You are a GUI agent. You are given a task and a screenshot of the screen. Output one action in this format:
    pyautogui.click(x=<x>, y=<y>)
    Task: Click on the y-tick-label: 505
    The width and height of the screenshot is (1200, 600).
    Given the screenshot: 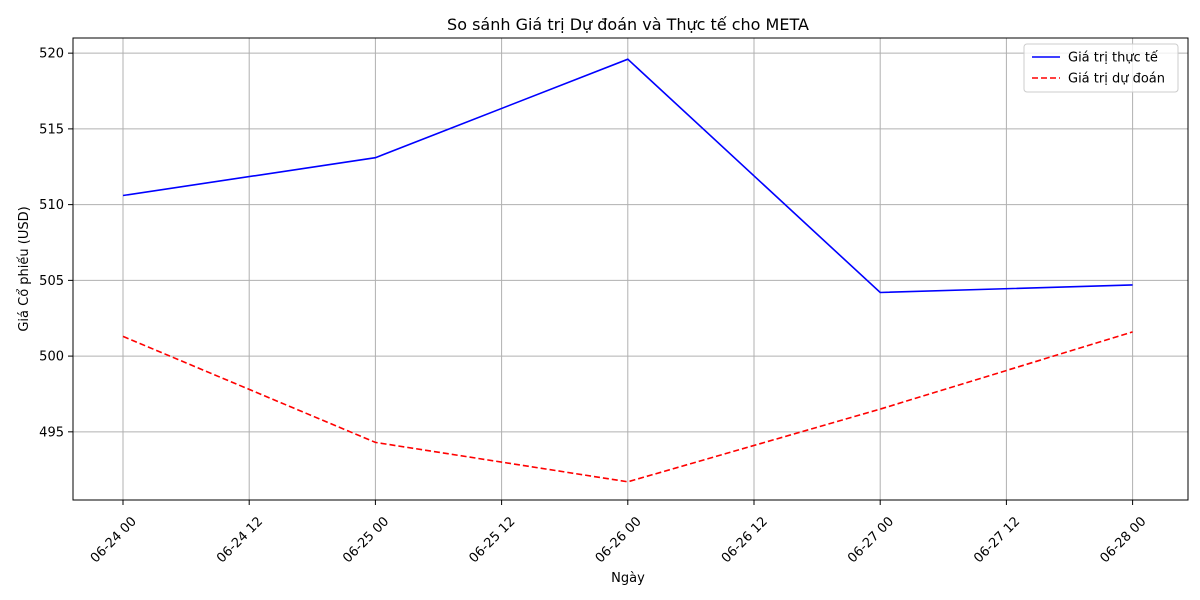 What is the action you would take?
    pyautogui.click(x=51, y=281)
    